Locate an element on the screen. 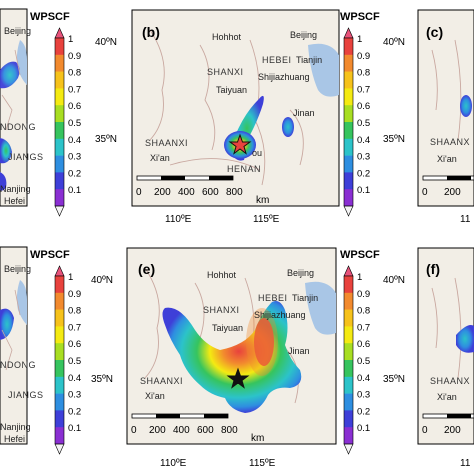 The image size is (474, 474). lon-label-110-f: 11 is located at coordinates (465, 463).